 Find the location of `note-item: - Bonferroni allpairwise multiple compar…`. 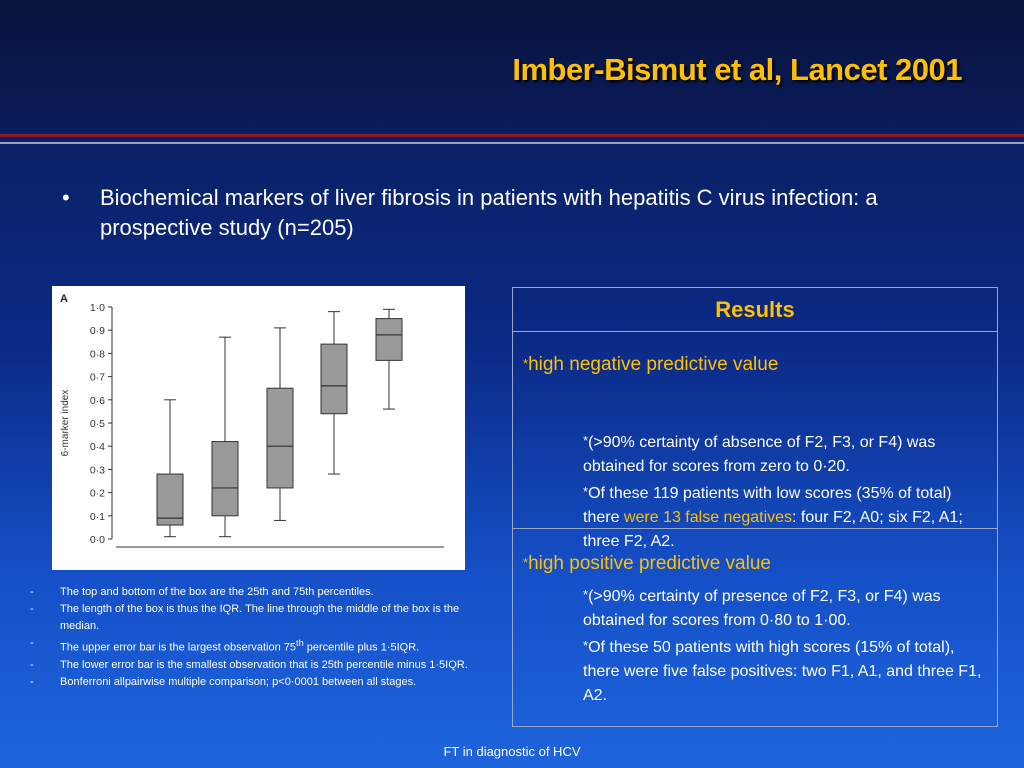

note-item: - Bonferroni allpairwise multiple compar… is located at coordinates (256, 682).